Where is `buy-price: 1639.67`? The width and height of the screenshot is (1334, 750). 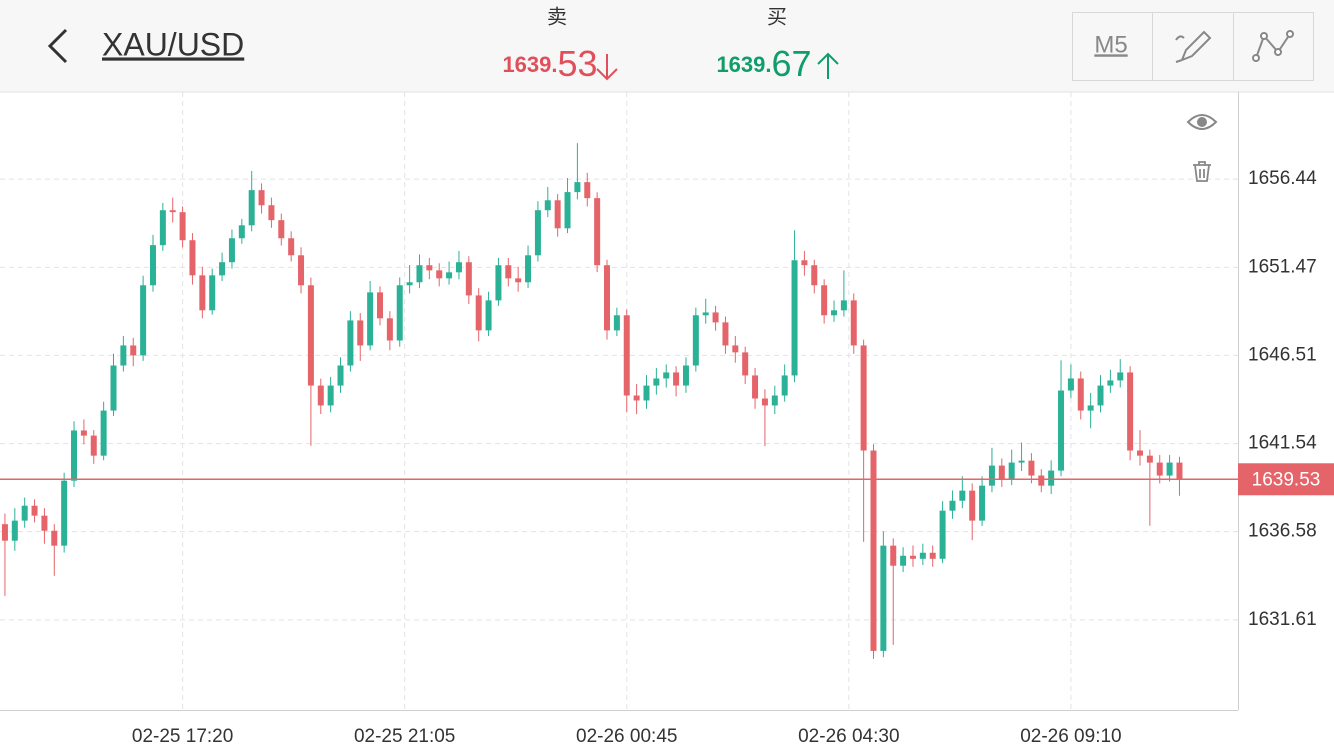
buy-price: 1639.67 is located at coordinates (763, 63).